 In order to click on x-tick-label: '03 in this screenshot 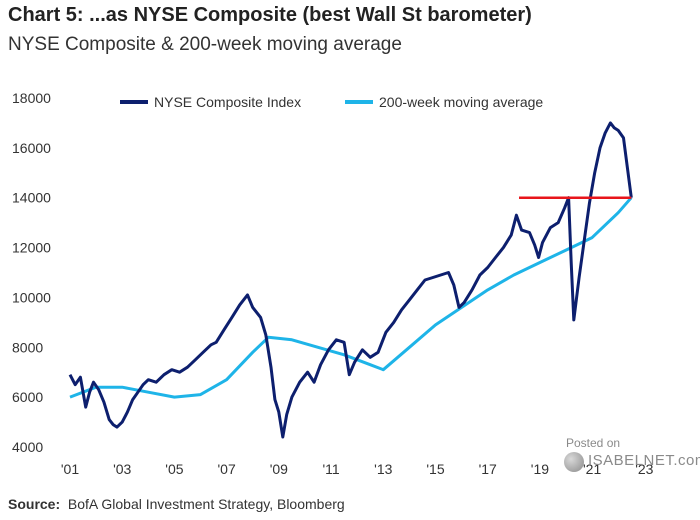, I will do `click(122, 469)`.